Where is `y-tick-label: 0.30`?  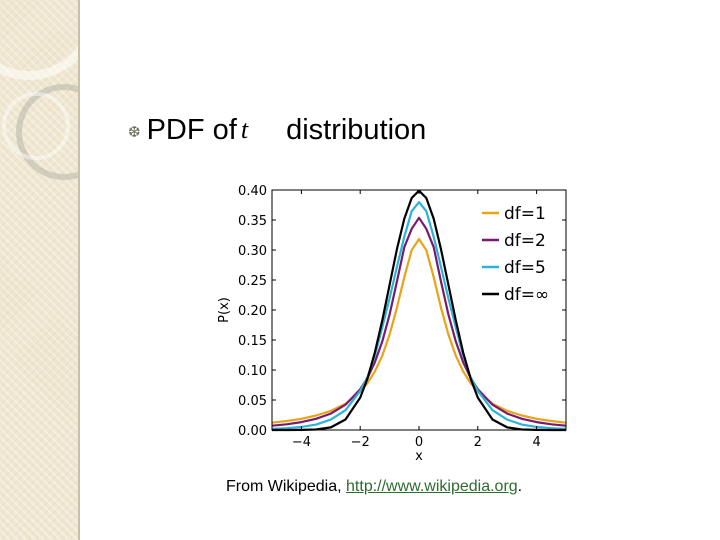 y-tick-label: 0.30 is located at coordinates (252, 251).